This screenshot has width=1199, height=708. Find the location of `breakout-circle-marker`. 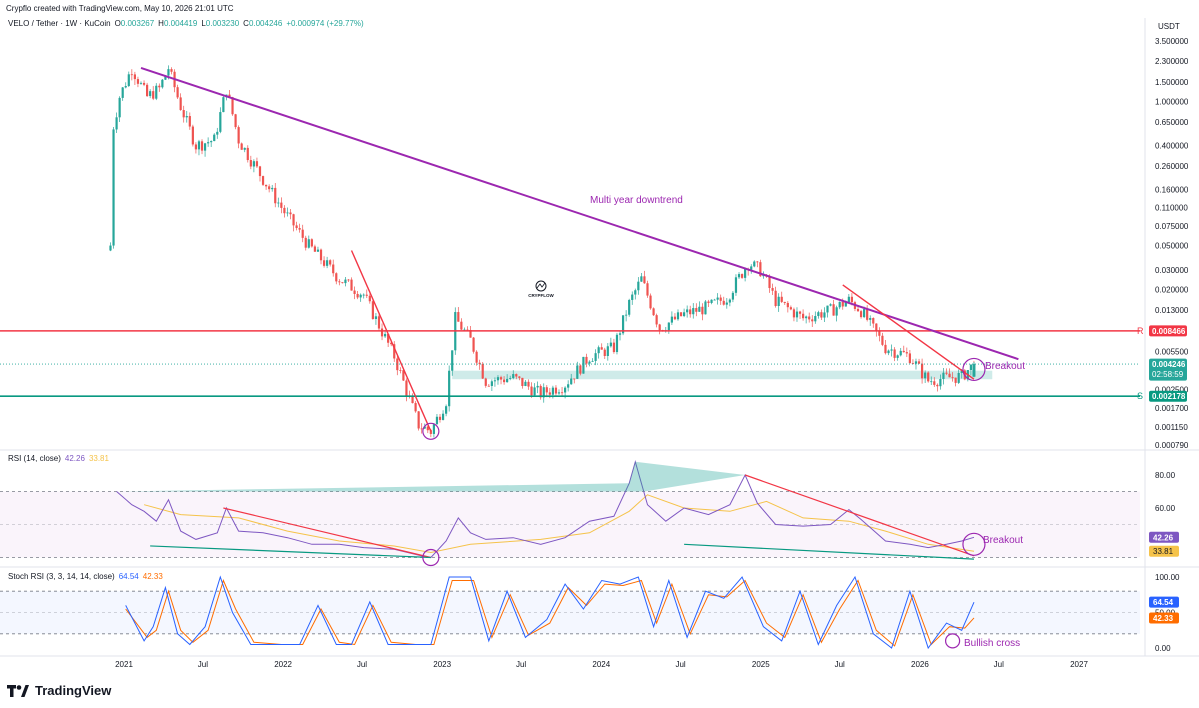

breakout-circle-marker is located at coordinates (974, 369).